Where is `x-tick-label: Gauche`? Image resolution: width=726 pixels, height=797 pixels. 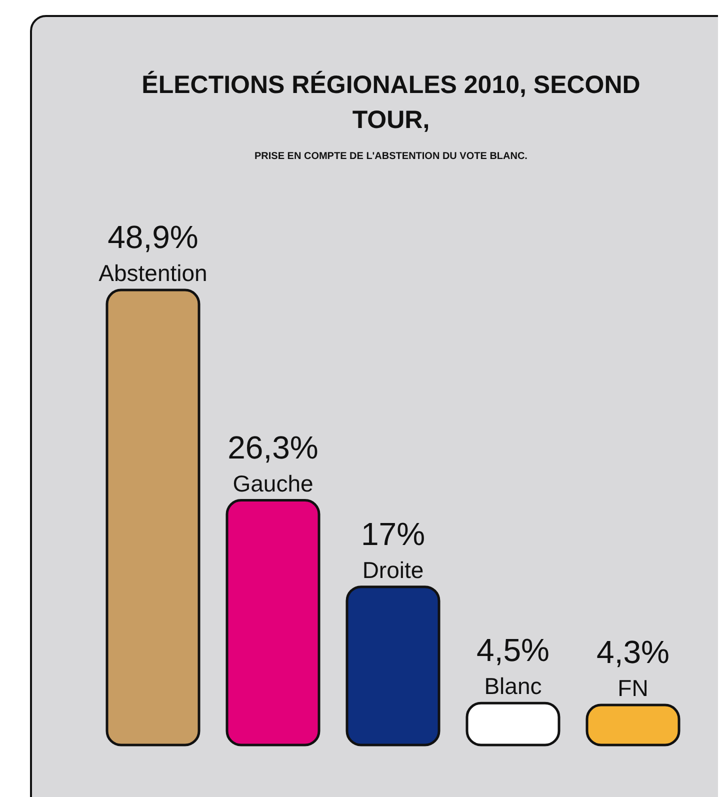 x-tick-label: Gauche is located at coordinates (273, 483).